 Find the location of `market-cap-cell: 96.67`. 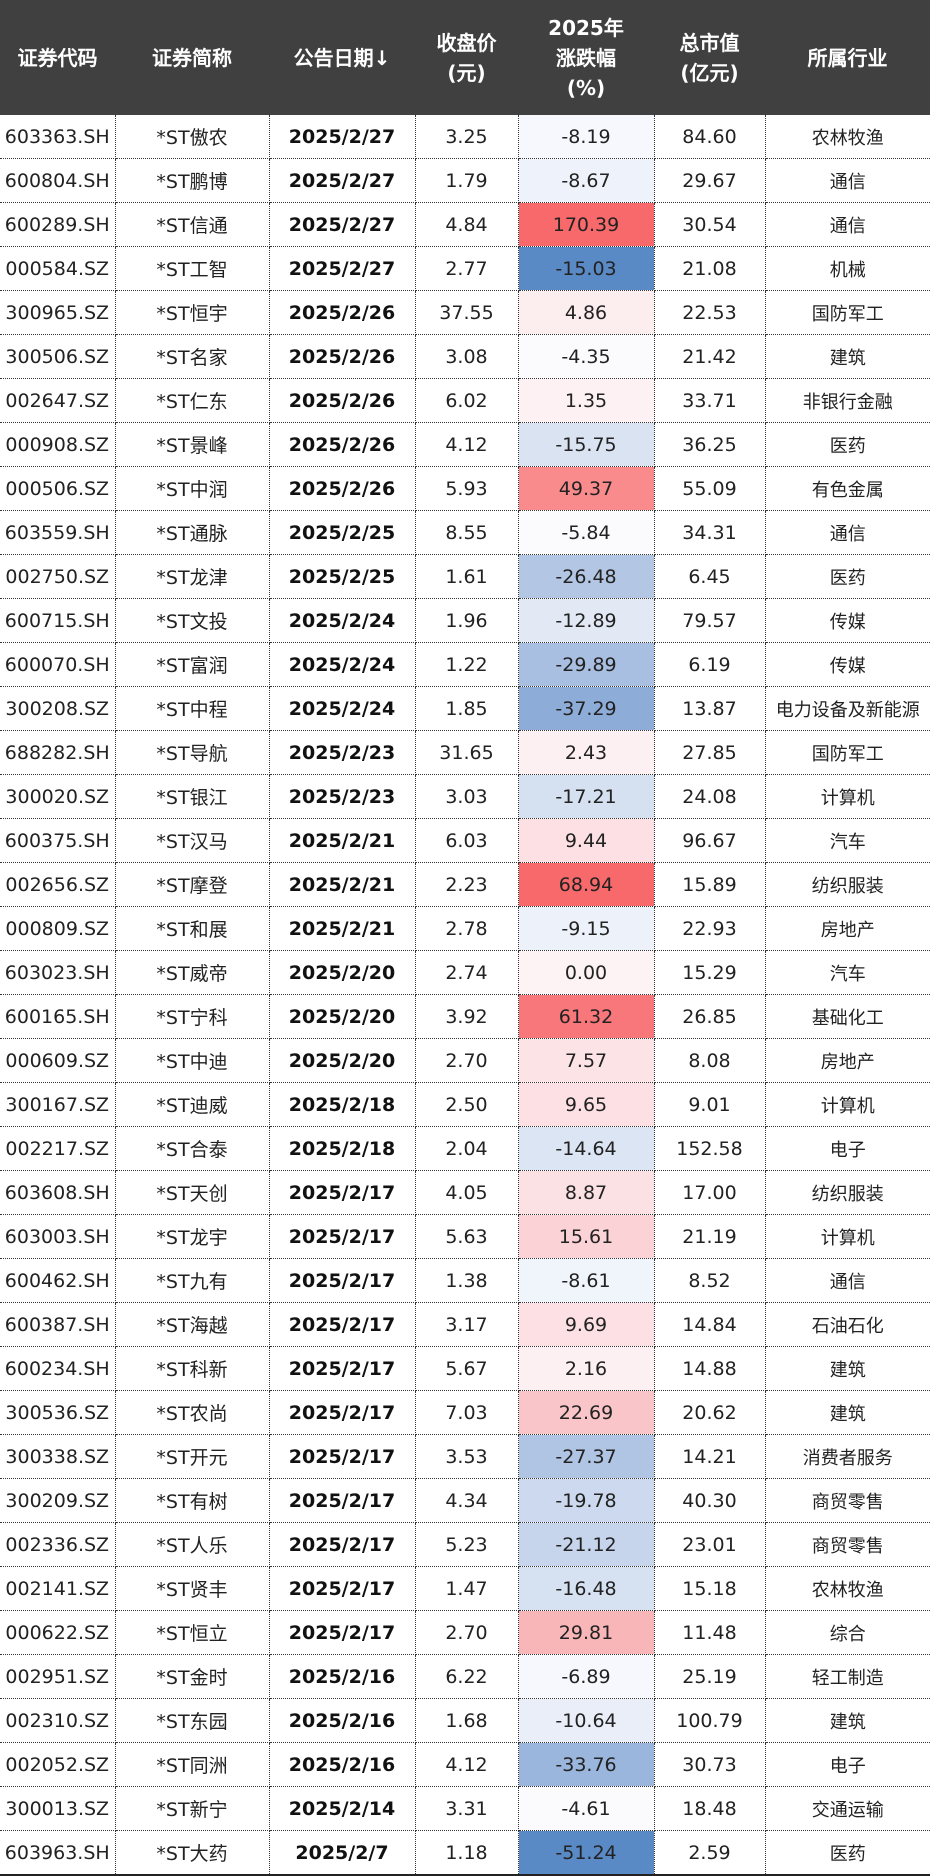

market-cap-cell: 96.67 is located at coordinates (710, 840).